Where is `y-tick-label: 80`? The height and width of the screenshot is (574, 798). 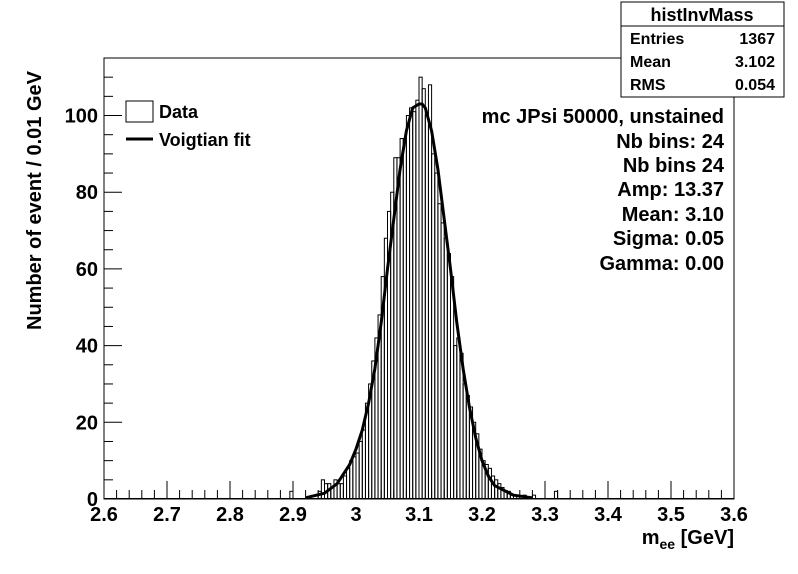
y-tick-label: 80 is located at coordinates (87, 193).